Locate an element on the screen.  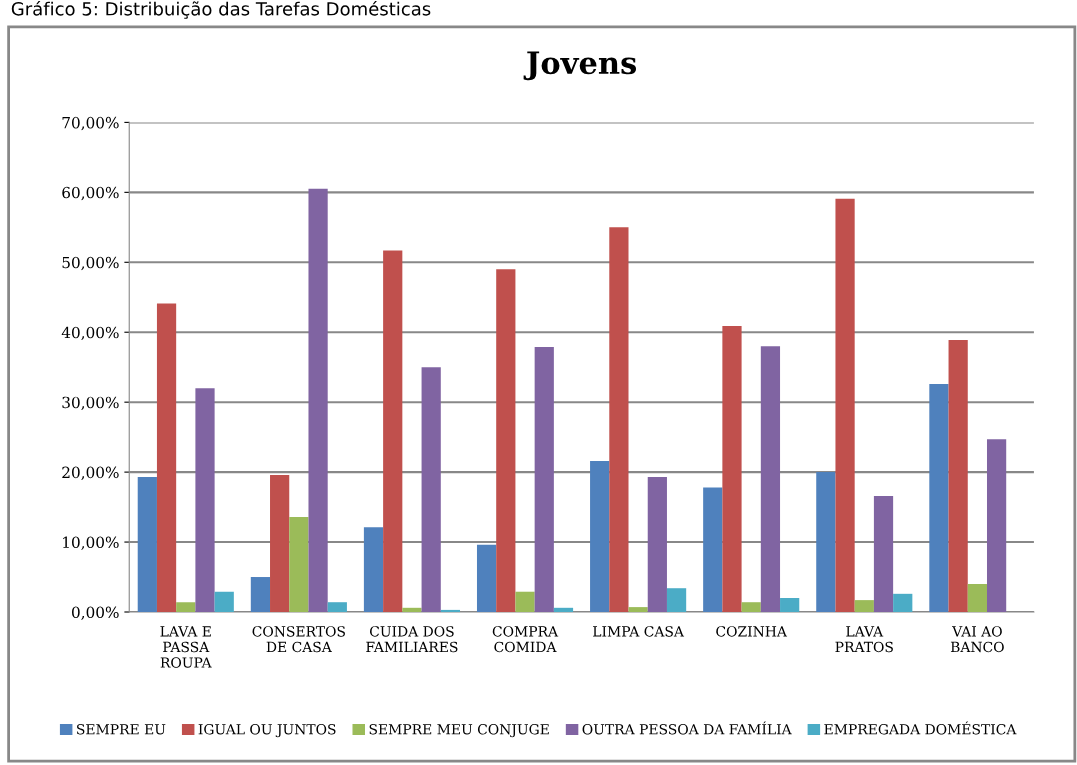
text: Gráfico 5: Distribuição das Tarefas Domésticas is located at coordinates (221, 9).